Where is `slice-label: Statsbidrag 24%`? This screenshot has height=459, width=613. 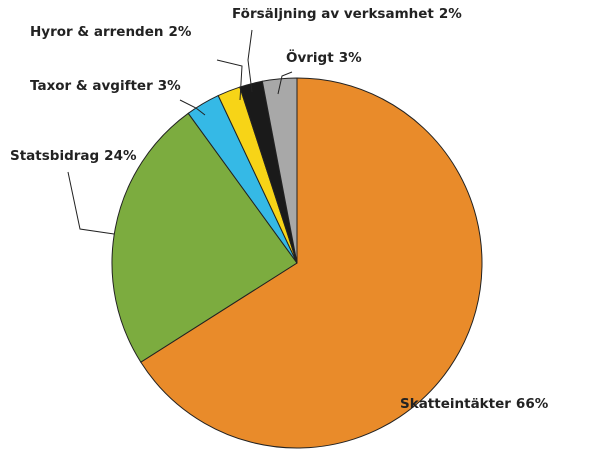 slice-label: Statsbidrag 24% is located at coordinates (73, 156).